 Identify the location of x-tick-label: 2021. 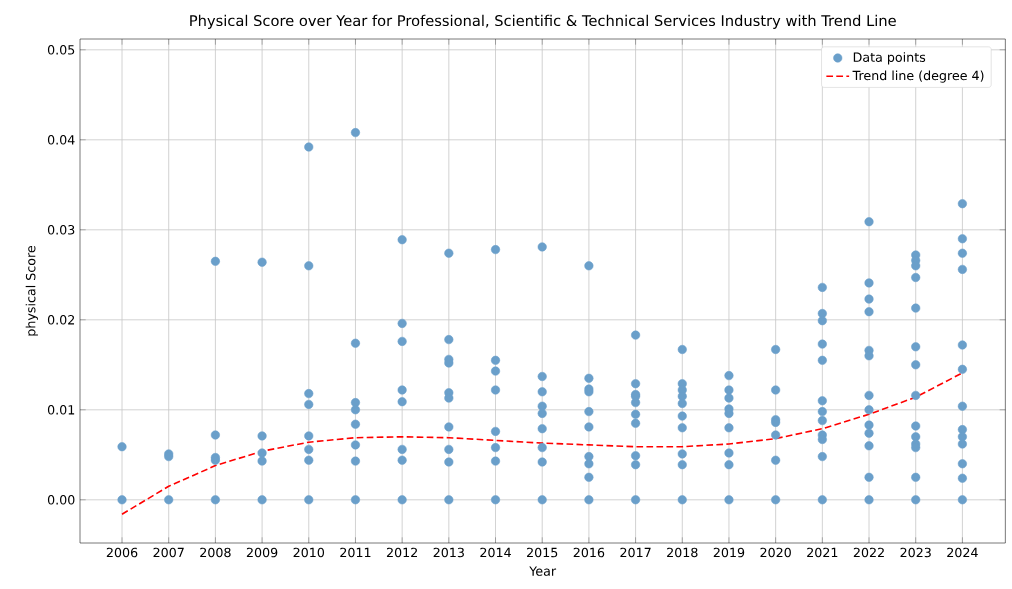
(822, 552).